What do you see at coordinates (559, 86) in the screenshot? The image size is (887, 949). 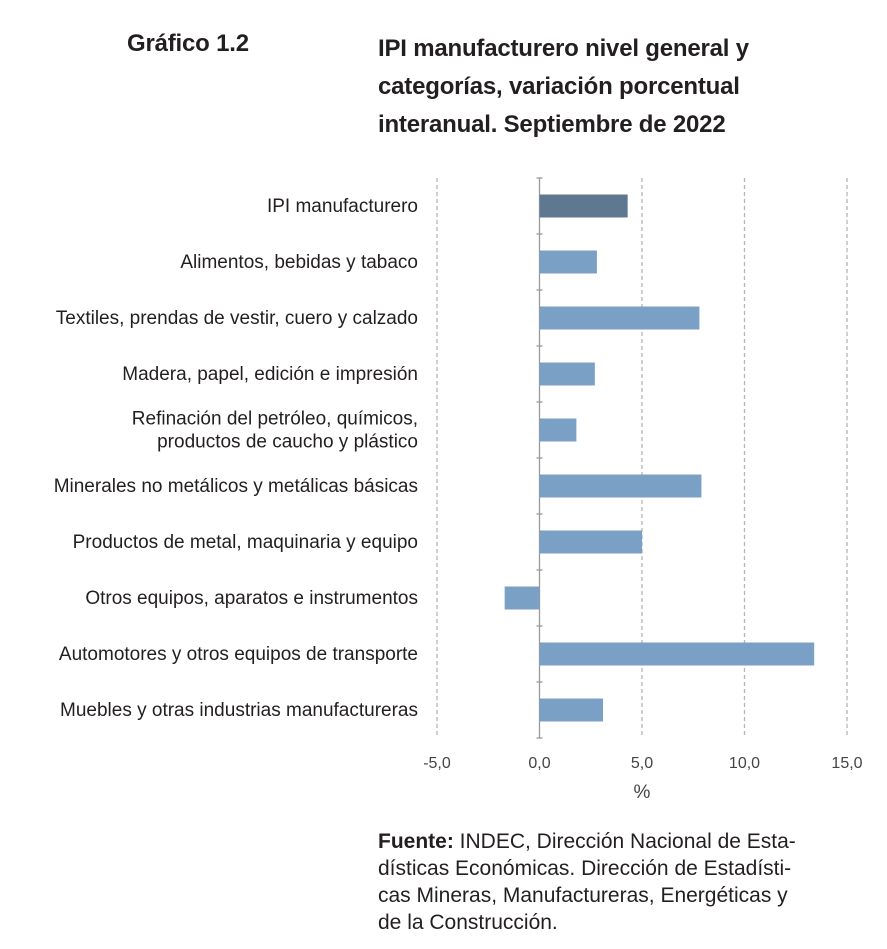 I see `chart-title-line: categorías, variación porcentual` at bounding box center [559, 86].